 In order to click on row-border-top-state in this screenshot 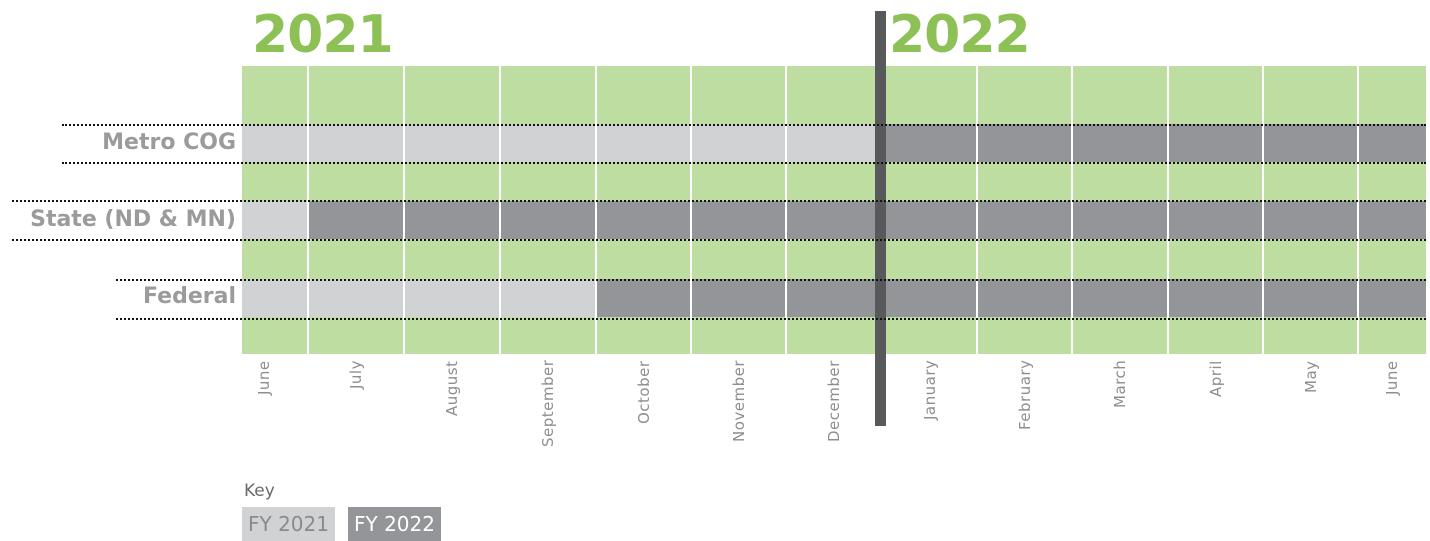, I will do `click(719, 201)`.